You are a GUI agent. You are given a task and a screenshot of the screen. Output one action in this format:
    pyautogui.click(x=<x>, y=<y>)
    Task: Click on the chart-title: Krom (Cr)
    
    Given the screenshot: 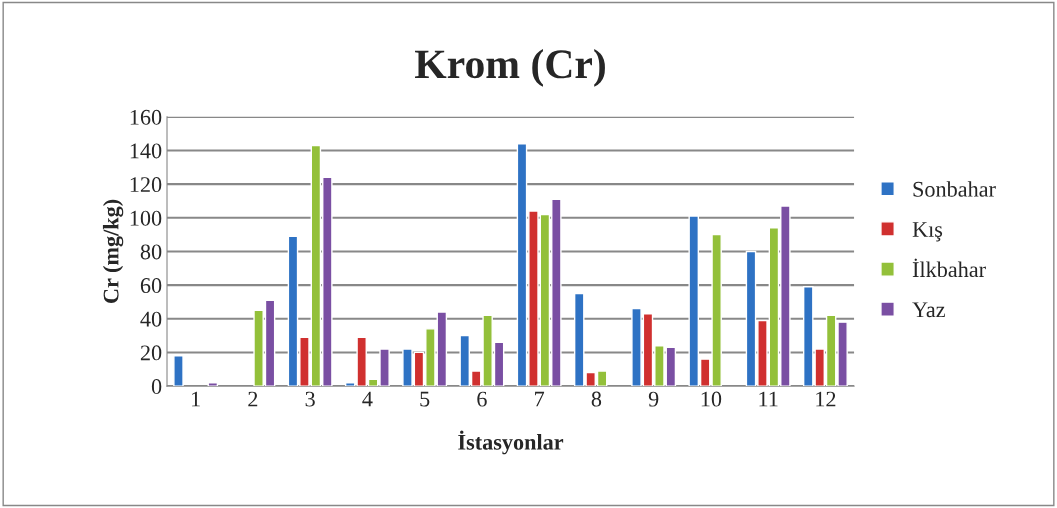 What is the action you would take?
    pyautogui.click(x=510, y=68)
    